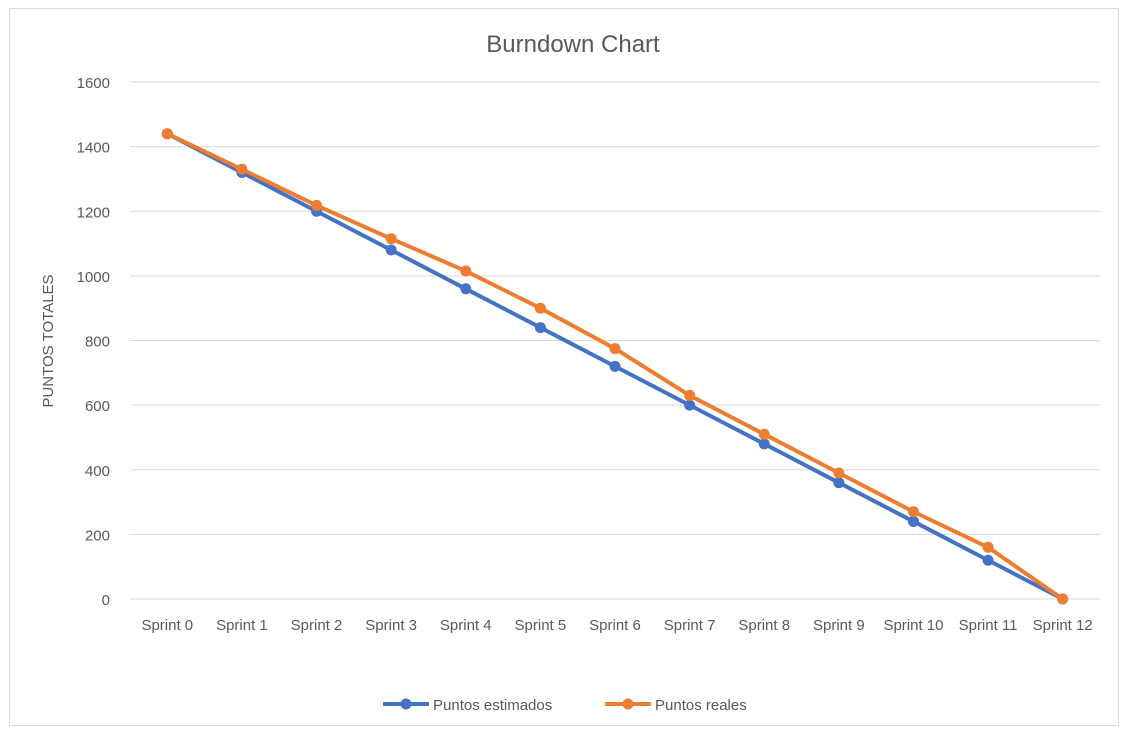 This screenshot has width=1129, height=733. I want to click on y-tick-labels: 0 200 400 600 800 1000 1200 1400 1600, so click(93, 342).